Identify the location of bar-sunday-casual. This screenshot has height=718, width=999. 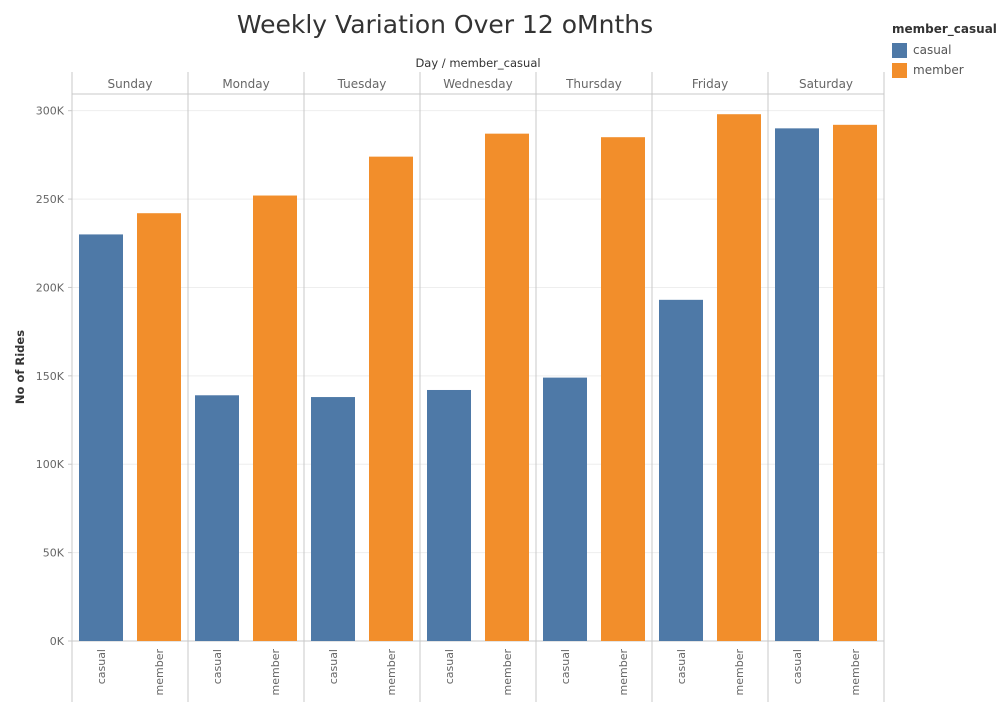
(101, 437).